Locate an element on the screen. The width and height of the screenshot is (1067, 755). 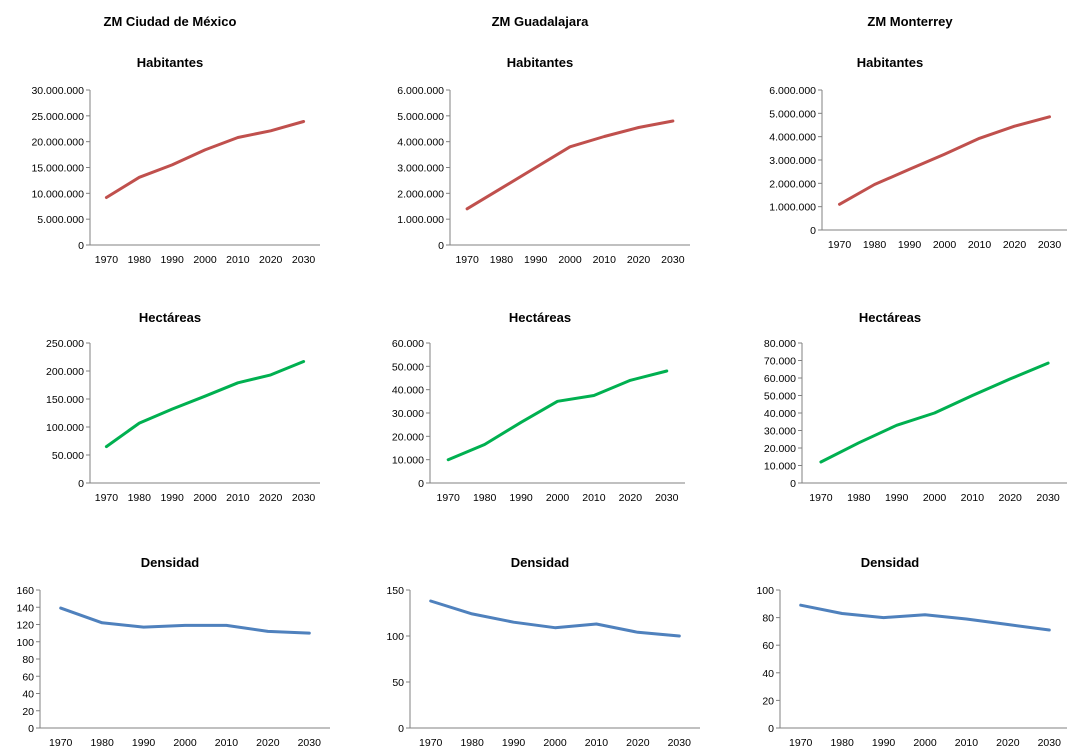
y-tick-label: 140 is located at coordinates (25, 608).